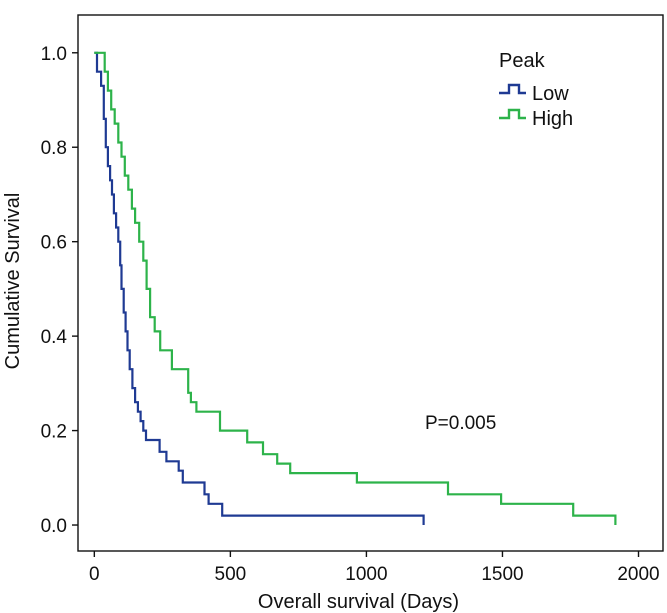 The height and width of the screenshot is (613, 667). Describe the element at coordinates (460, 423) in the screenshot. I see `p-value-annotation: P=0.005` at that location.